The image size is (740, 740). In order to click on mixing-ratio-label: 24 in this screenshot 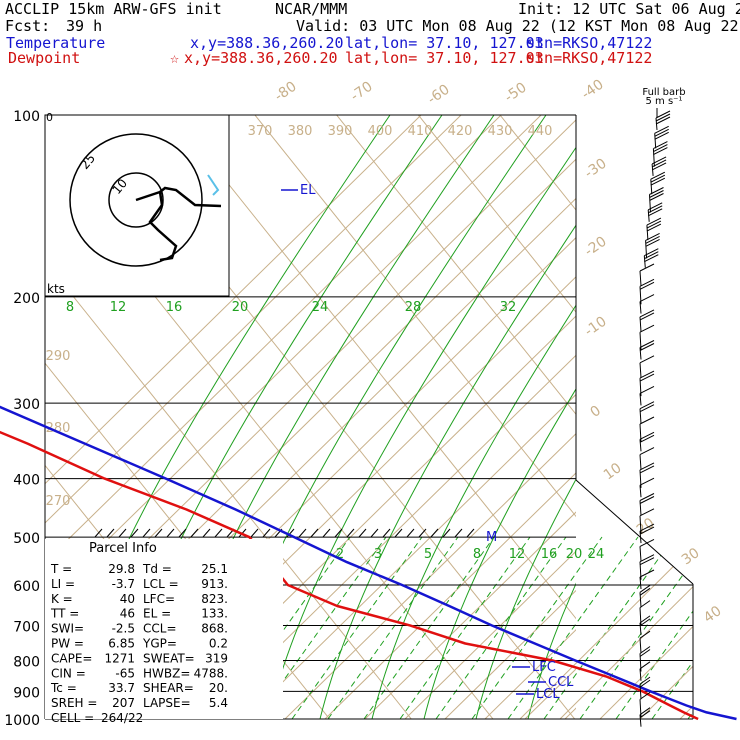, I will do `click(320, 307)`.